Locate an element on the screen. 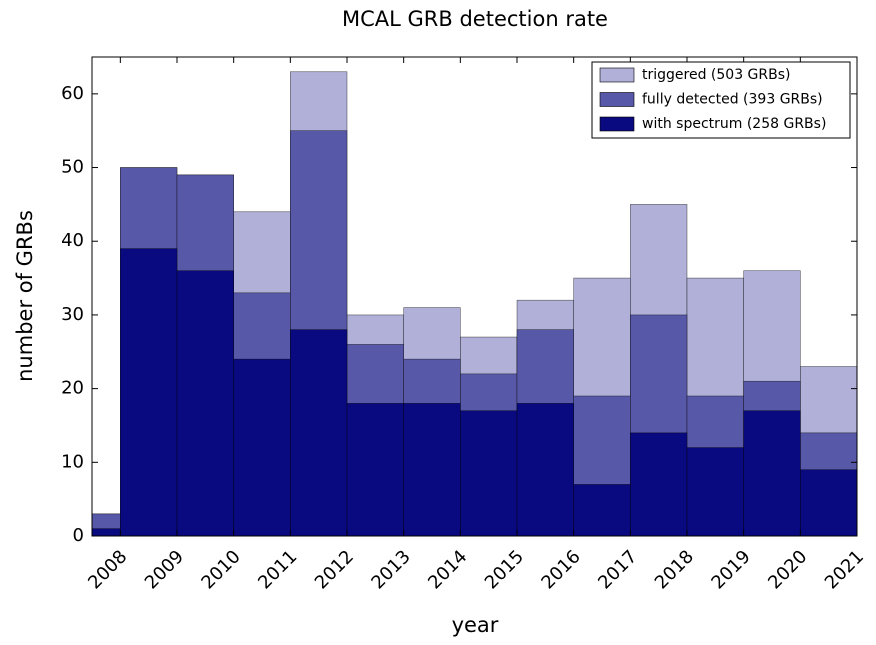 This screenshot has width=876, height=645. x-tick-label: 2017 is located at coordinates (617, 569).